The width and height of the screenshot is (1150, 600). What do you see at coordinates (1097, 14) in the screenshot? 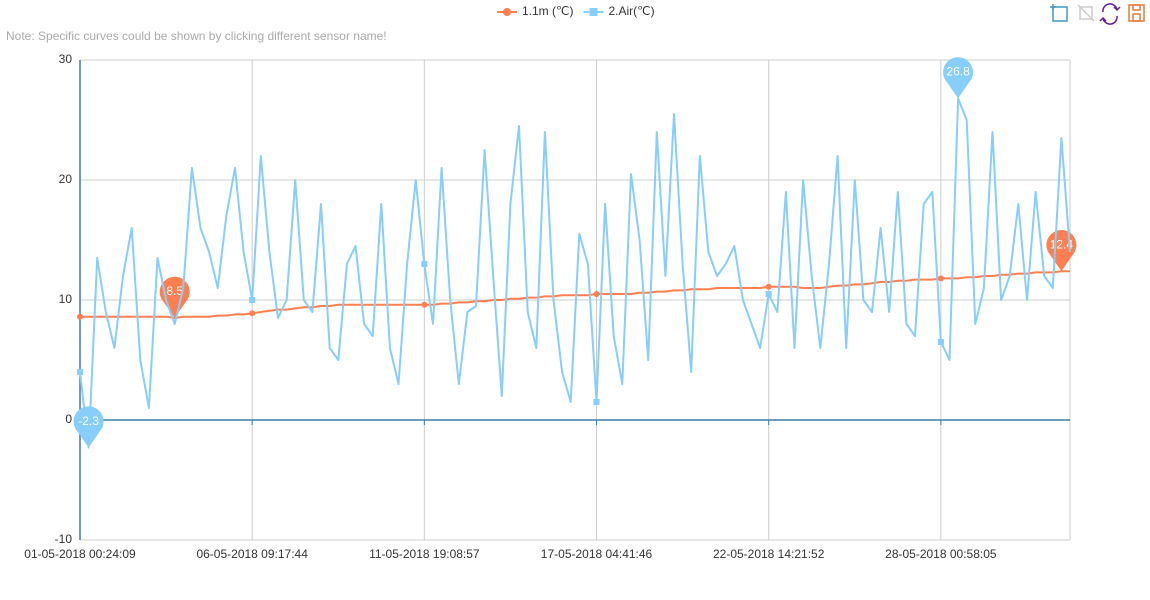
I see `toolbox` at bounding box center [1097, 14].